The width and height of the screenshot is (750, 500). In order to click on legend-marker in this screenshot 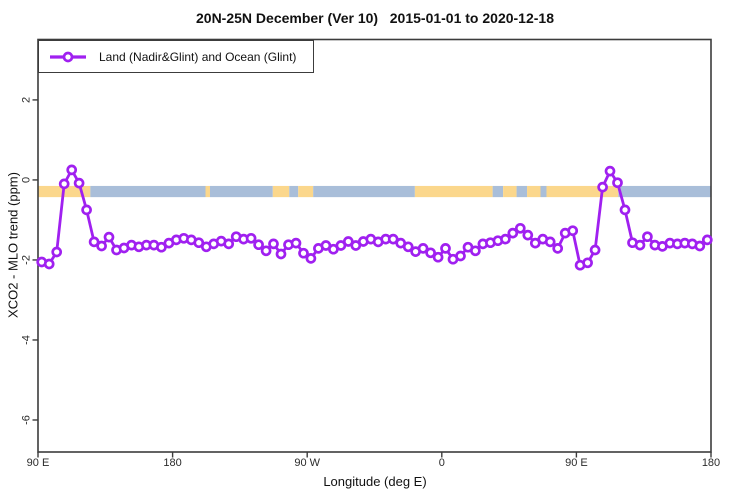, I will do `click(68, 56)`.